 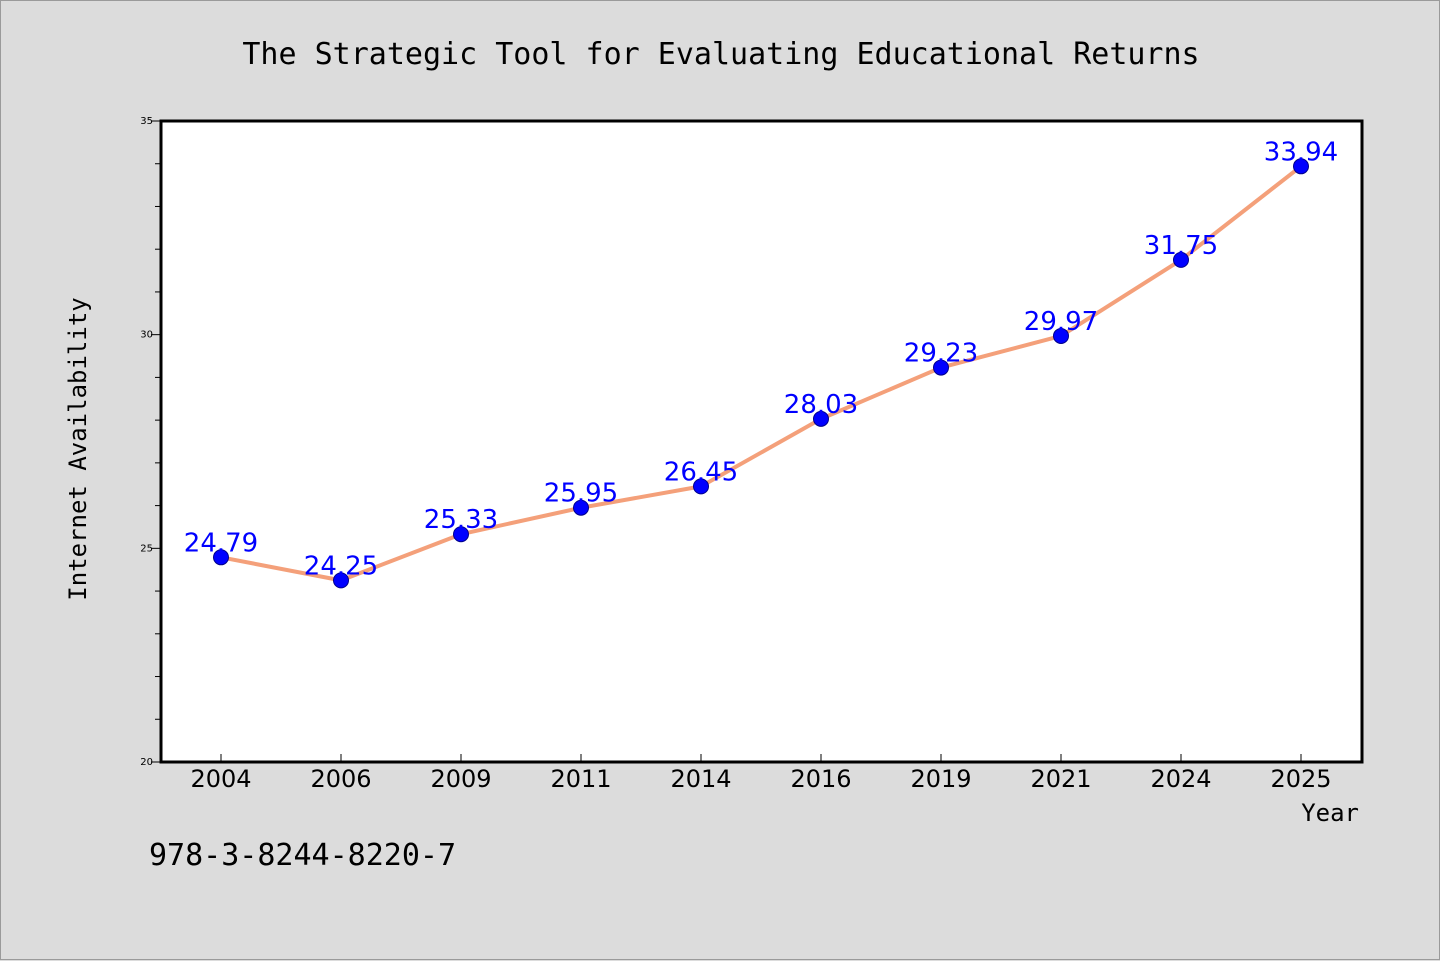 What do you see at coordinates (1061, 322) in the screenshot?
I see `data-label: 29.97` at bounding box center [1061, 322].